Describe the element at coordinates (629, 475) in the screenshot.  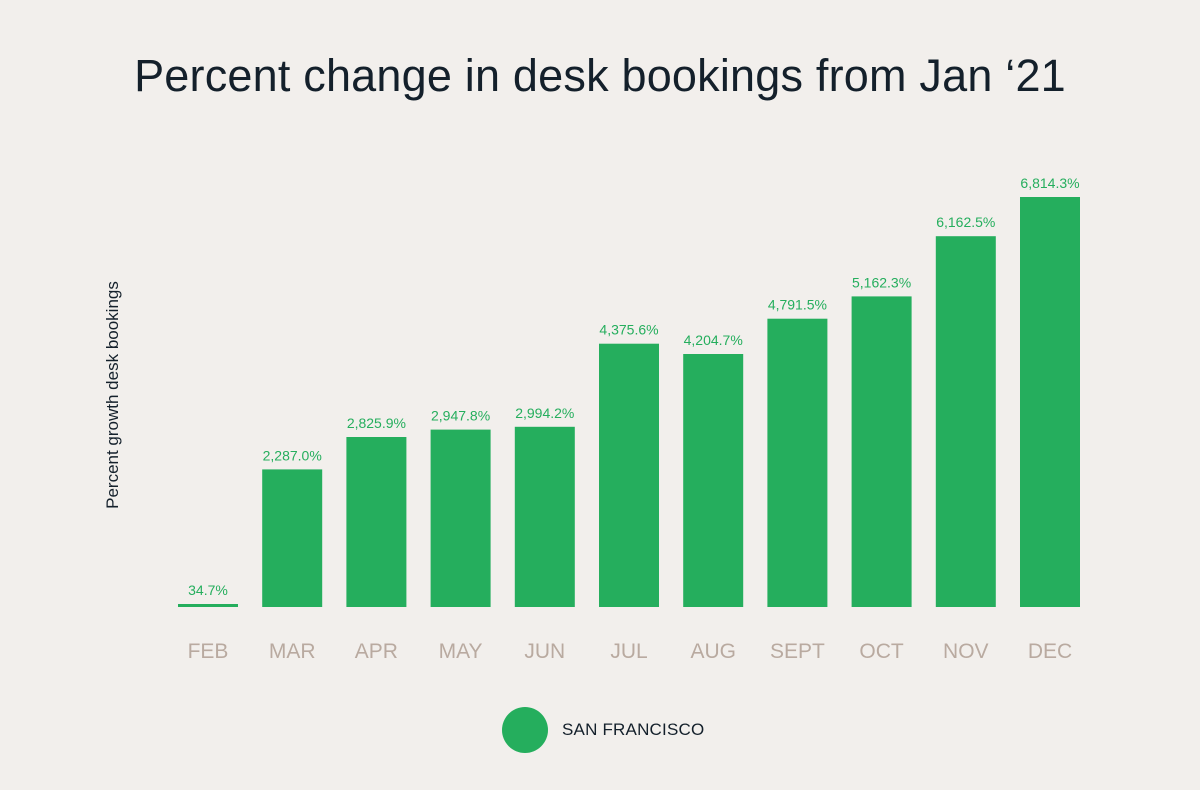
I see `bar-jul` at that location.